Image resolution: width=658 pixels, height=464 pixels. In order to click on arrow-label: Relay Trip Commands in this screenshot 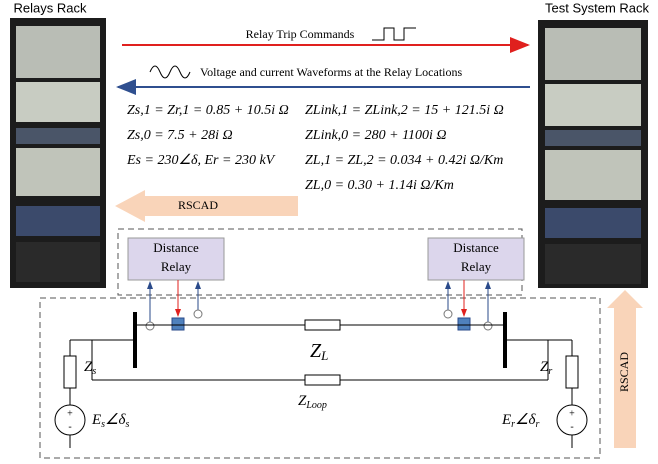, I will do `click(300, 34)`.